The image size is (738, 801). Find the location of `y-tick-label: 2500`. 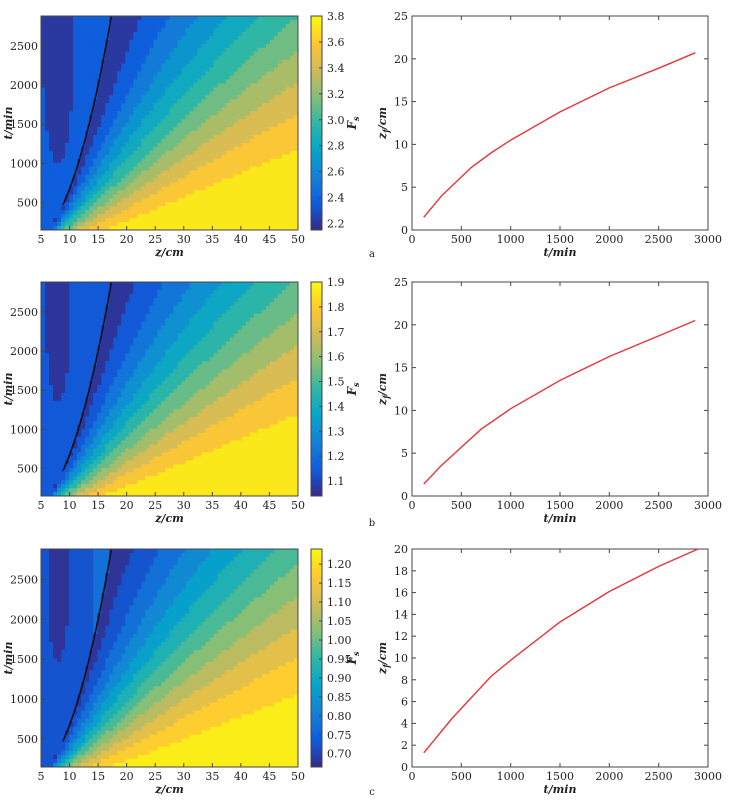

y-tick-label: 2500 is located at coordinates (24, 312).